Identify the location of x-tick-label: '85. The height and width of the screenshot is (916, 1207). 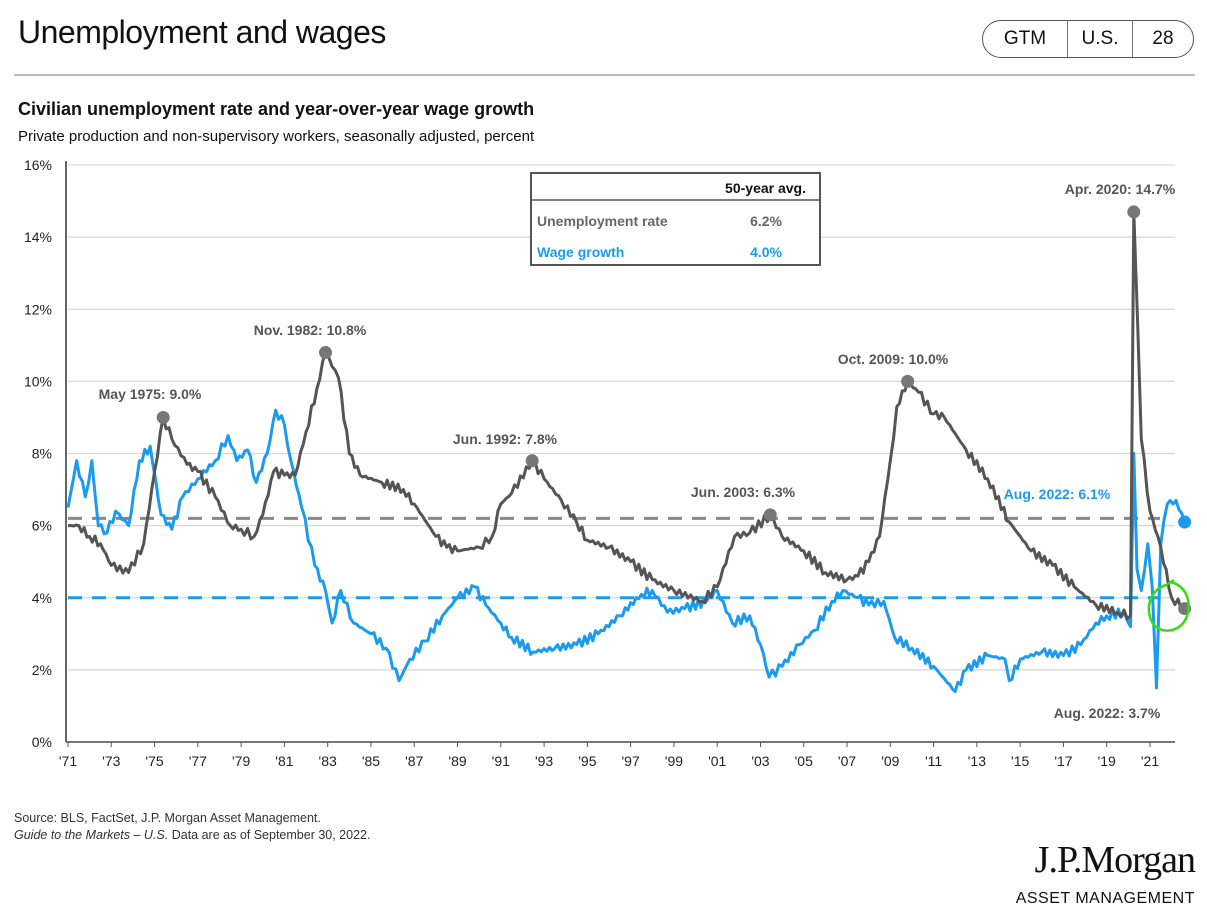
(371, 761).